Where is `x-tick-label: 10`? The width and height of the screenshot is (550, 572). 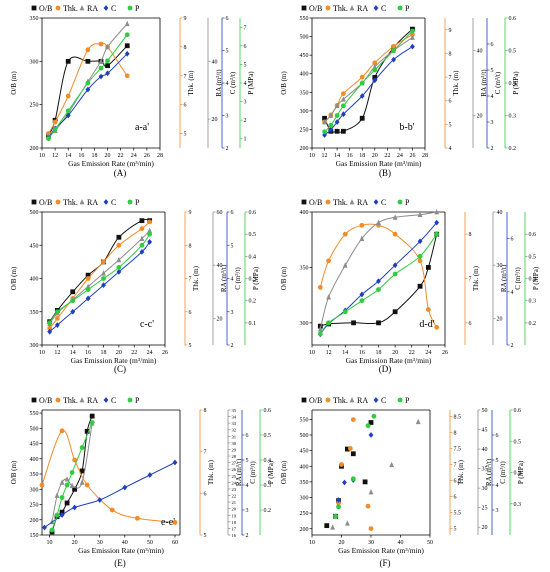 x-tick-label: 10 is located at coordinates (50, 543).